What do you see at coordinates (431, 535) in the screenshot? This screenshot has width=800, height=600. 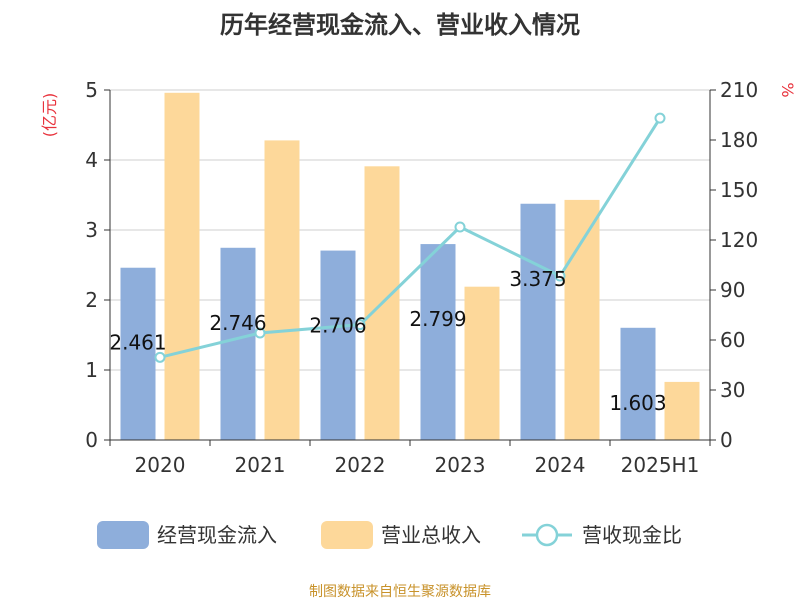 I see `legend-label-revenue: 营业总收入` at bounding box center [431, 535].